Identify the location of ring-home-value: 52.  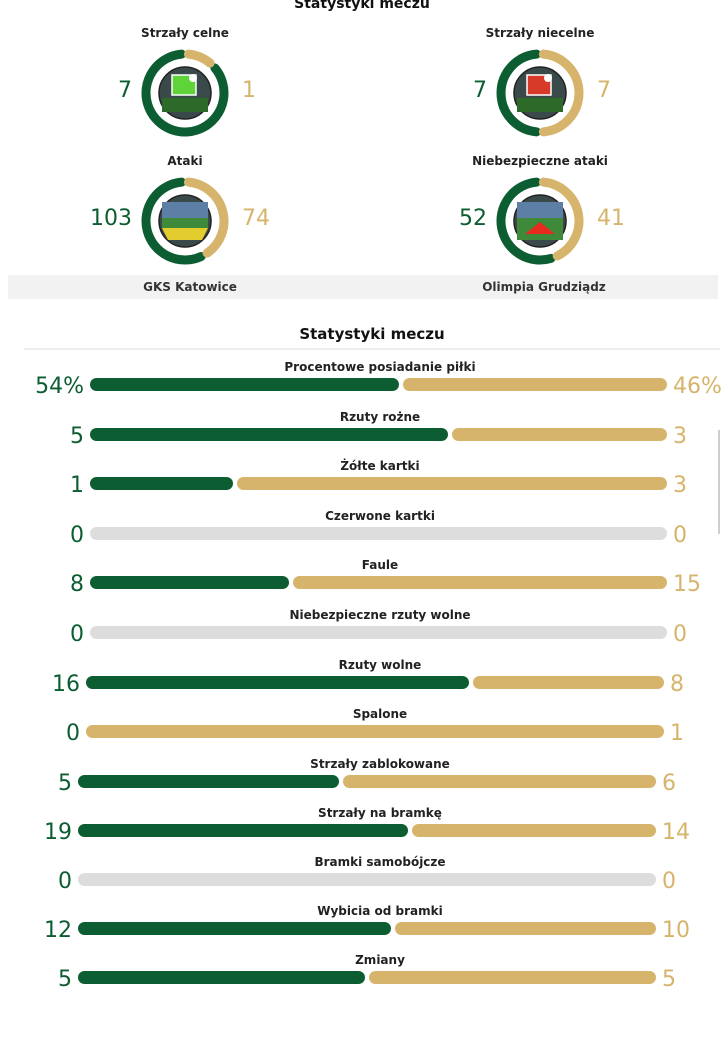
(473, 218).